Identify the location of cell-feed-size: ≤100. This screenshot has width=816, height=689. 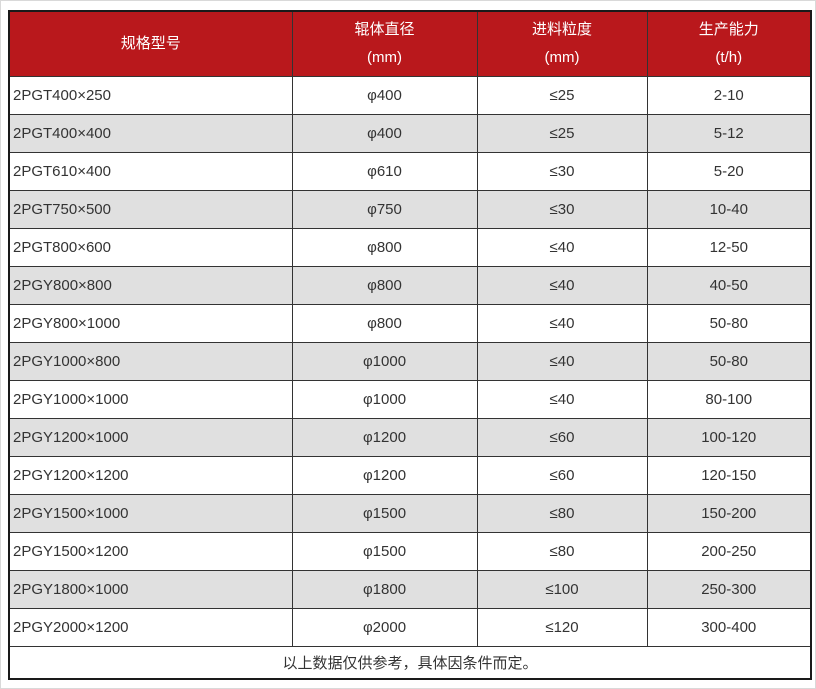
(562, 589).